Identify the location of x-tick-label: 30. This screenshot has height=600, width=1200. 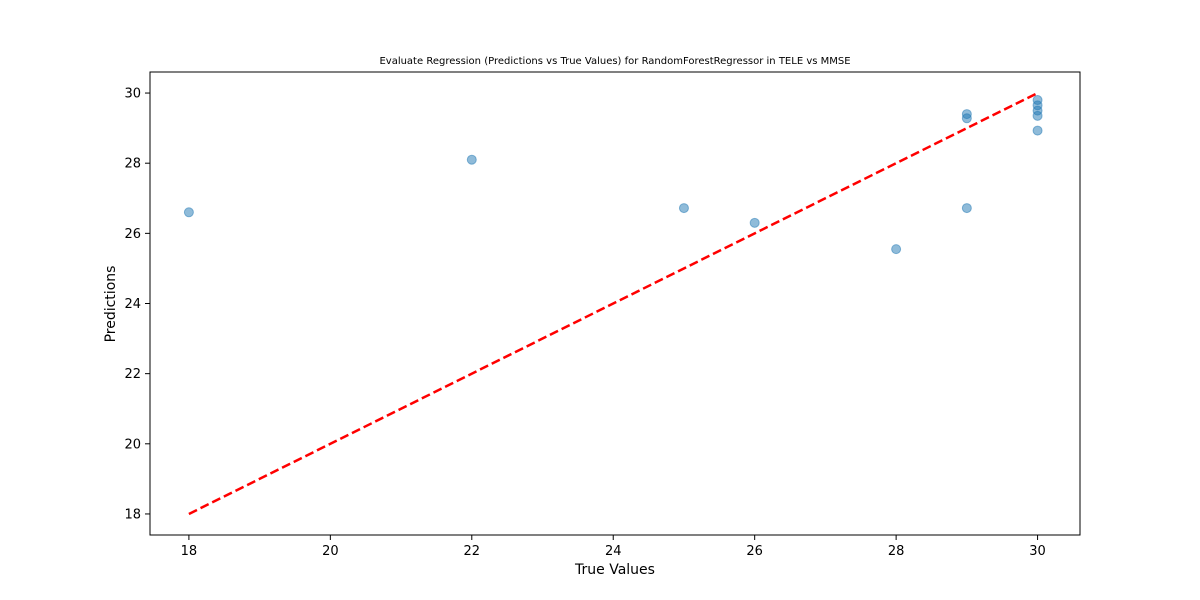
(1037, 551).